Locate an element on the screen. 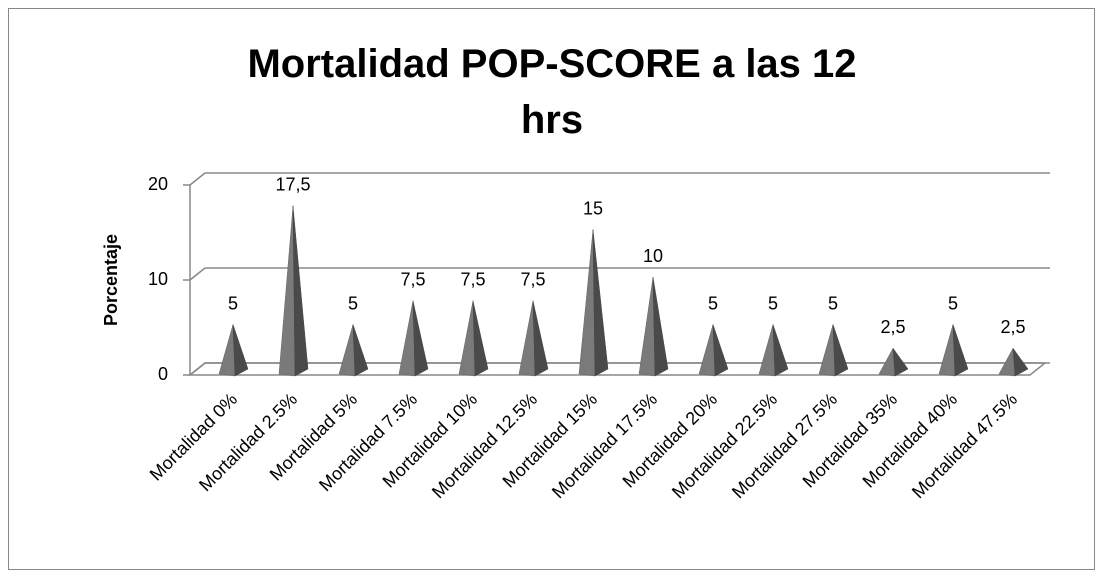  y-tick-label: 0 is located at coordinates (163, 374).